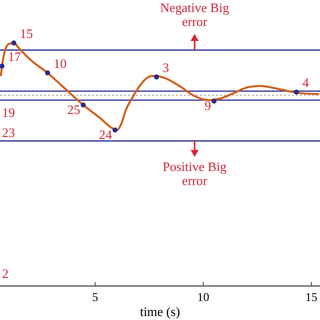  Describe the element at coordinates (8, 112) in the screenshot. I see `annotation: 19` at that location.